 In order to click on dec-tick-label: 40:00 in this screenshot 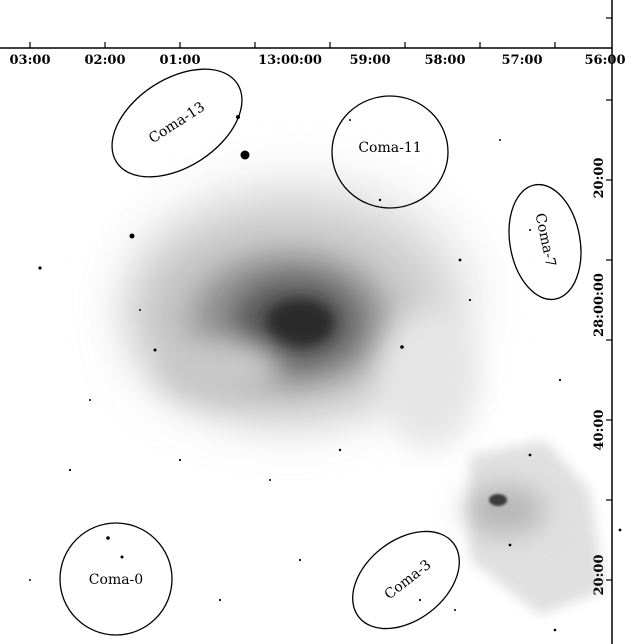, I will do `click(599, 430)`.